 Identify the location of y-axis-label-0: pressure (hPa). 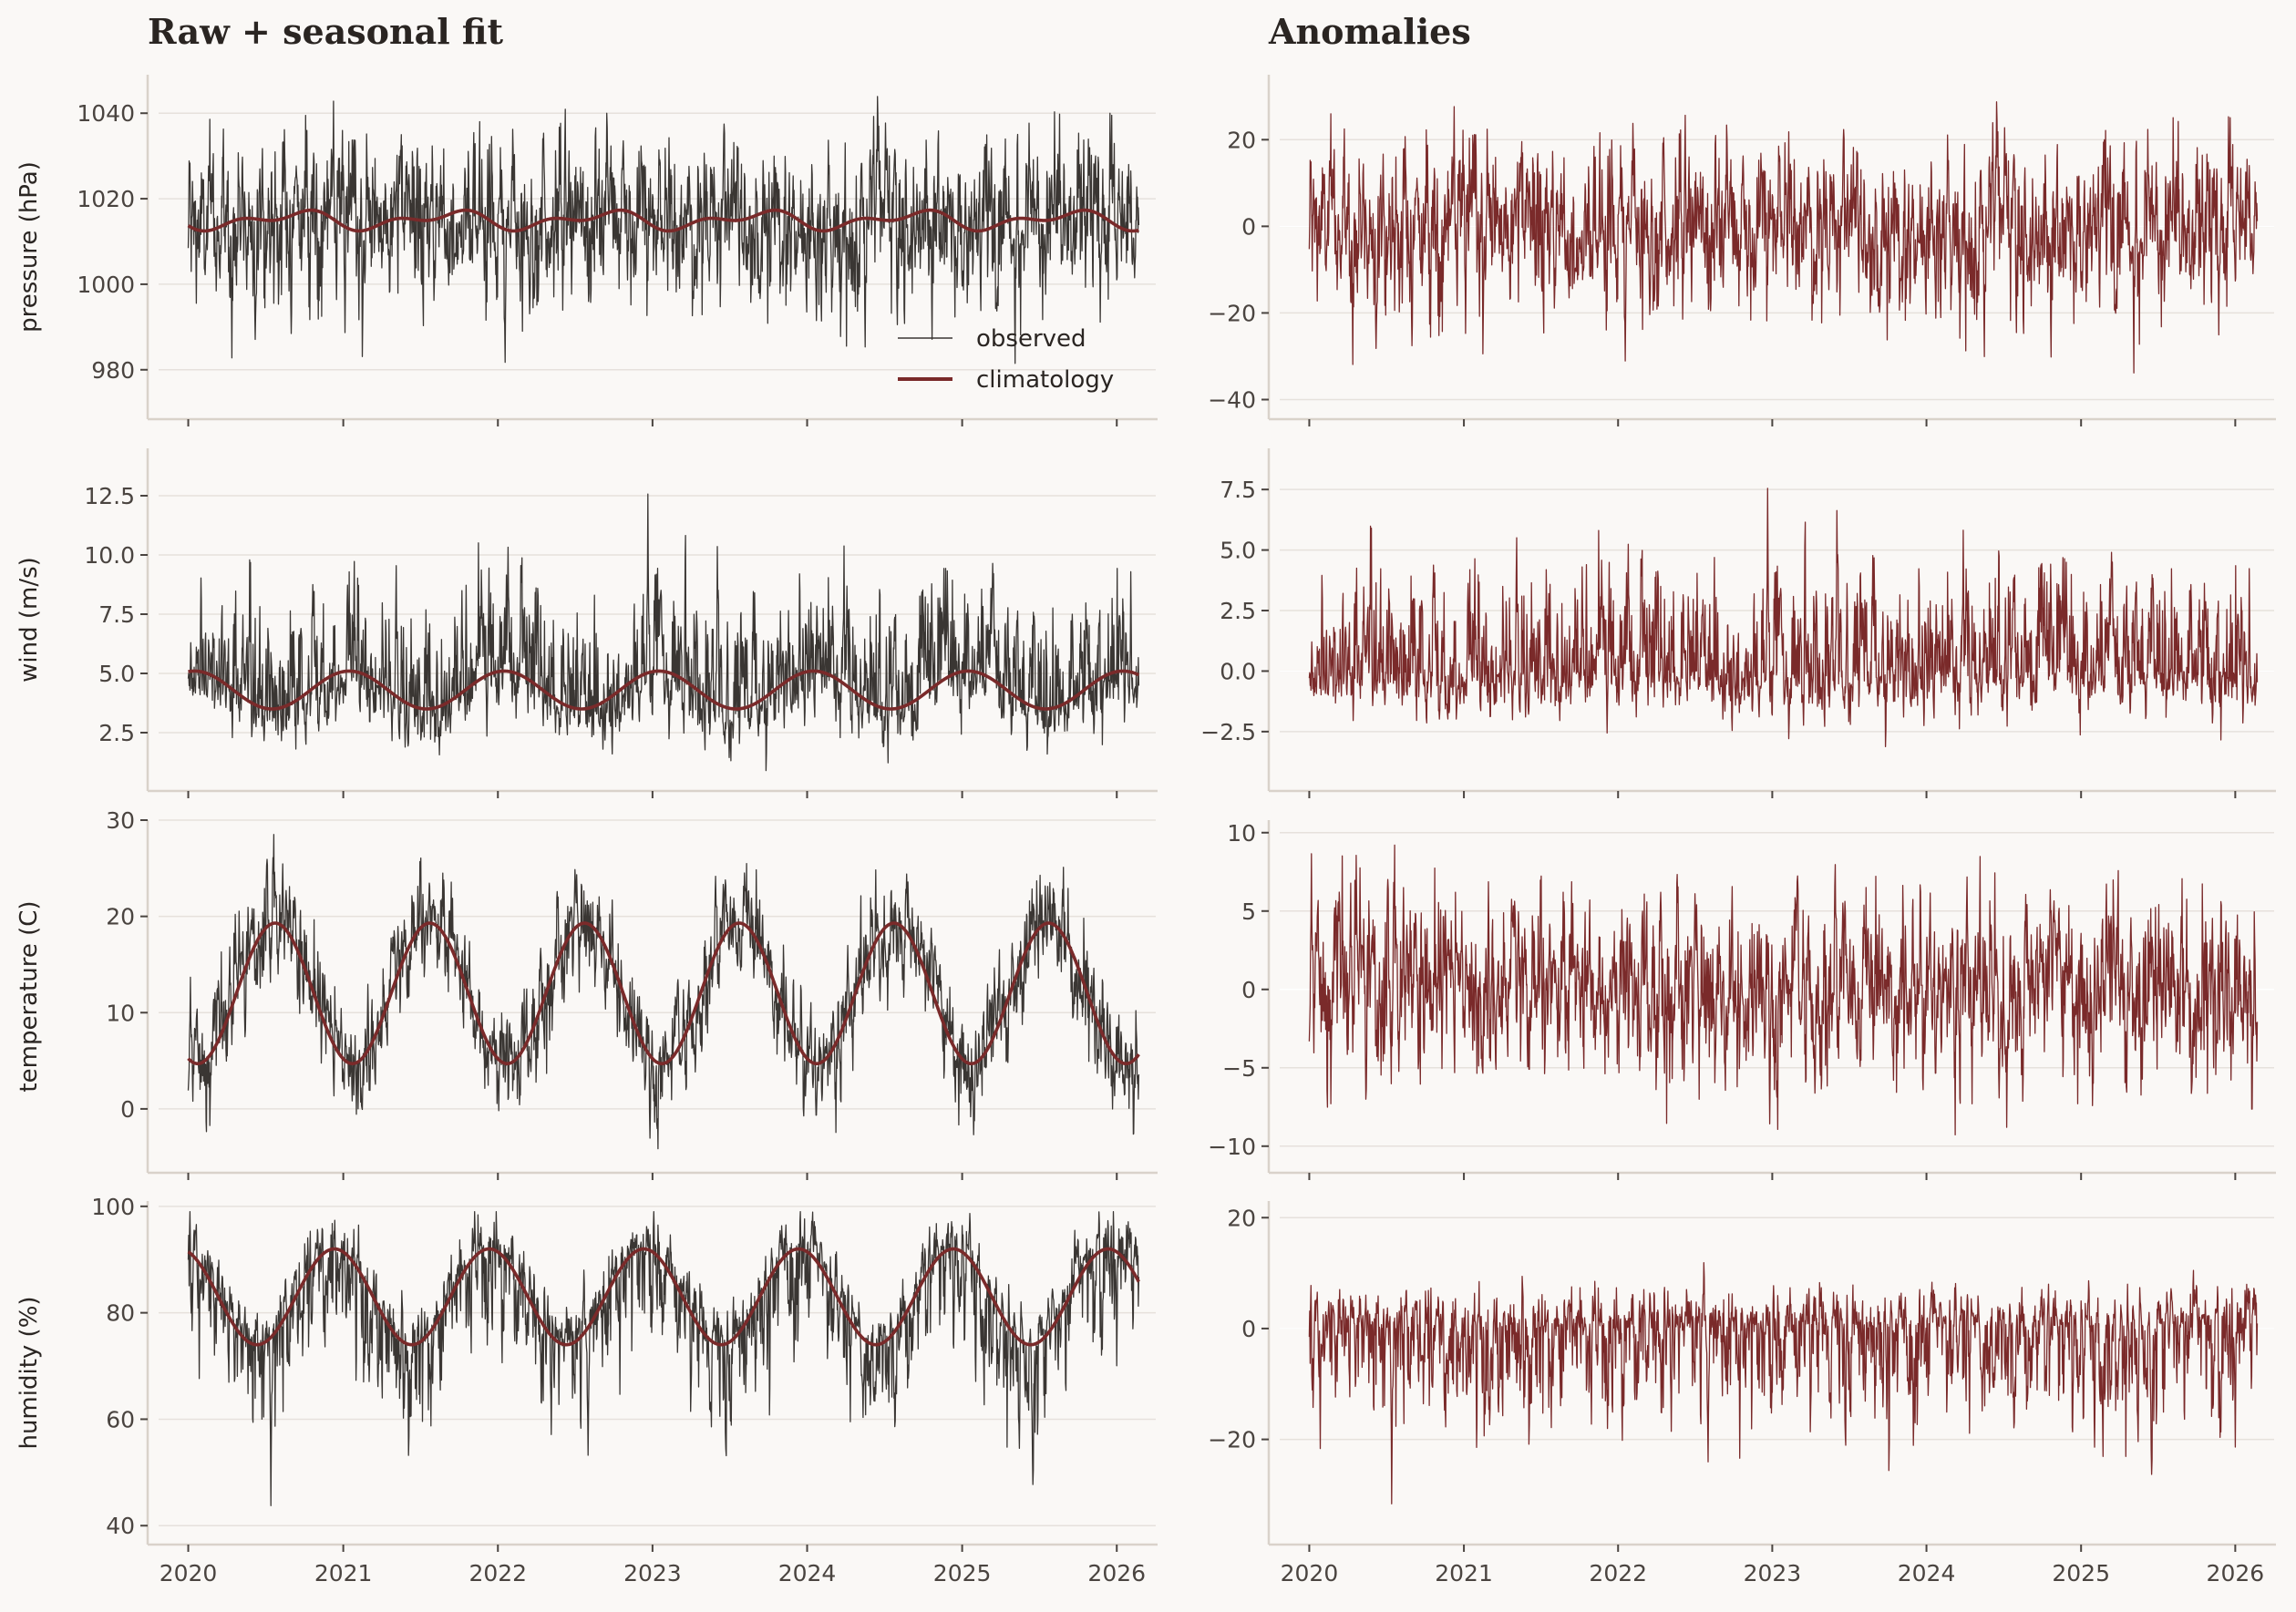
(29, 247).